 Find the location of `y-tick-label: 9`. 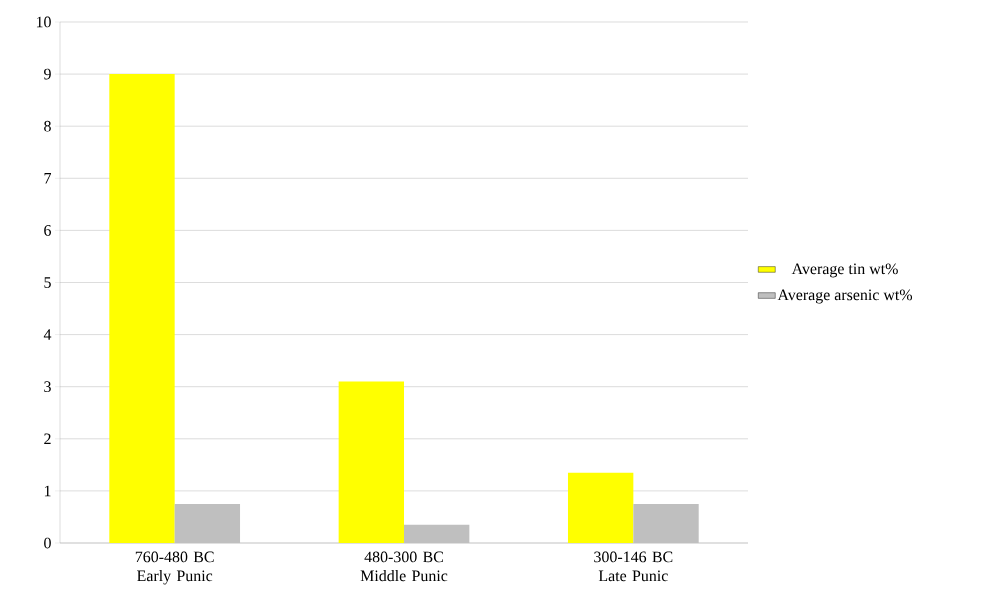

y-tick-label: 9 is located at coordinates (47, 74).